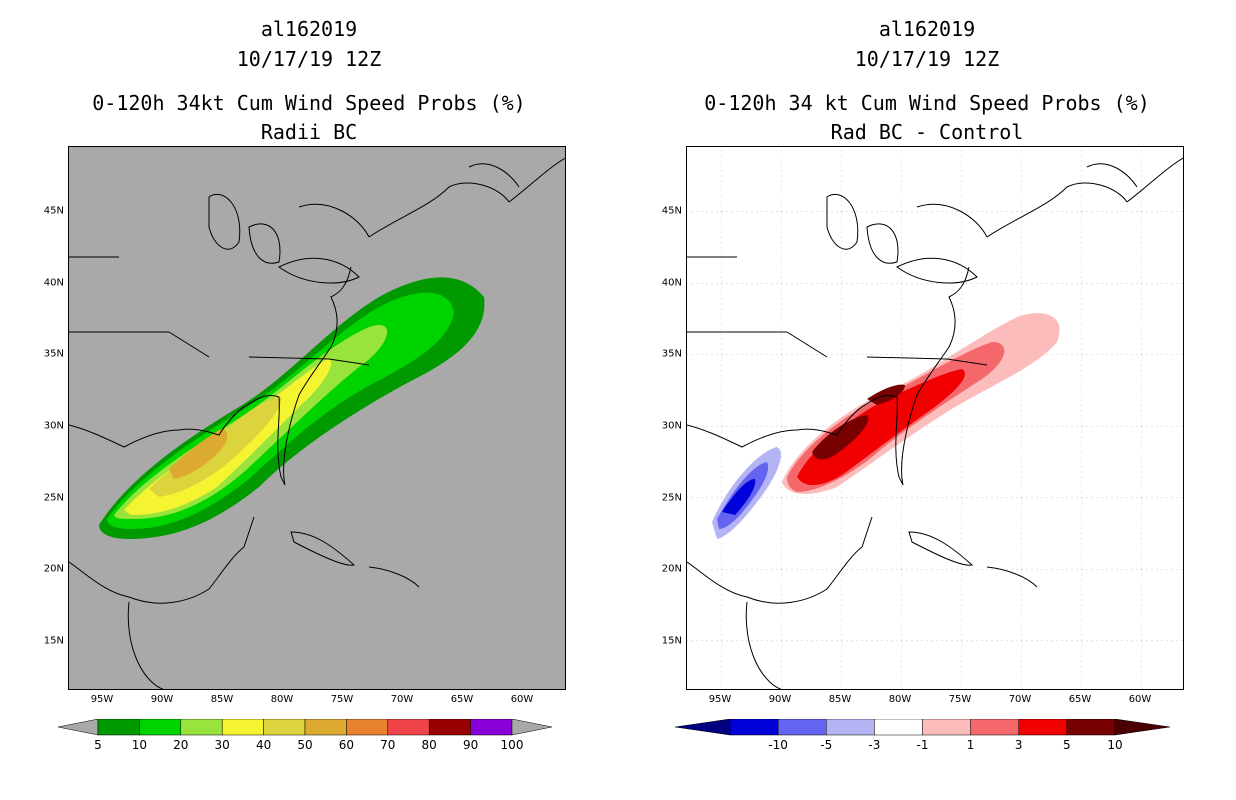  What do you see at coordinates (309, 103) in the screenshot?
I see `chart-title: 0-120h 34kt Cum Wind Speed Probs (%)` at bounding box center [309, 103].